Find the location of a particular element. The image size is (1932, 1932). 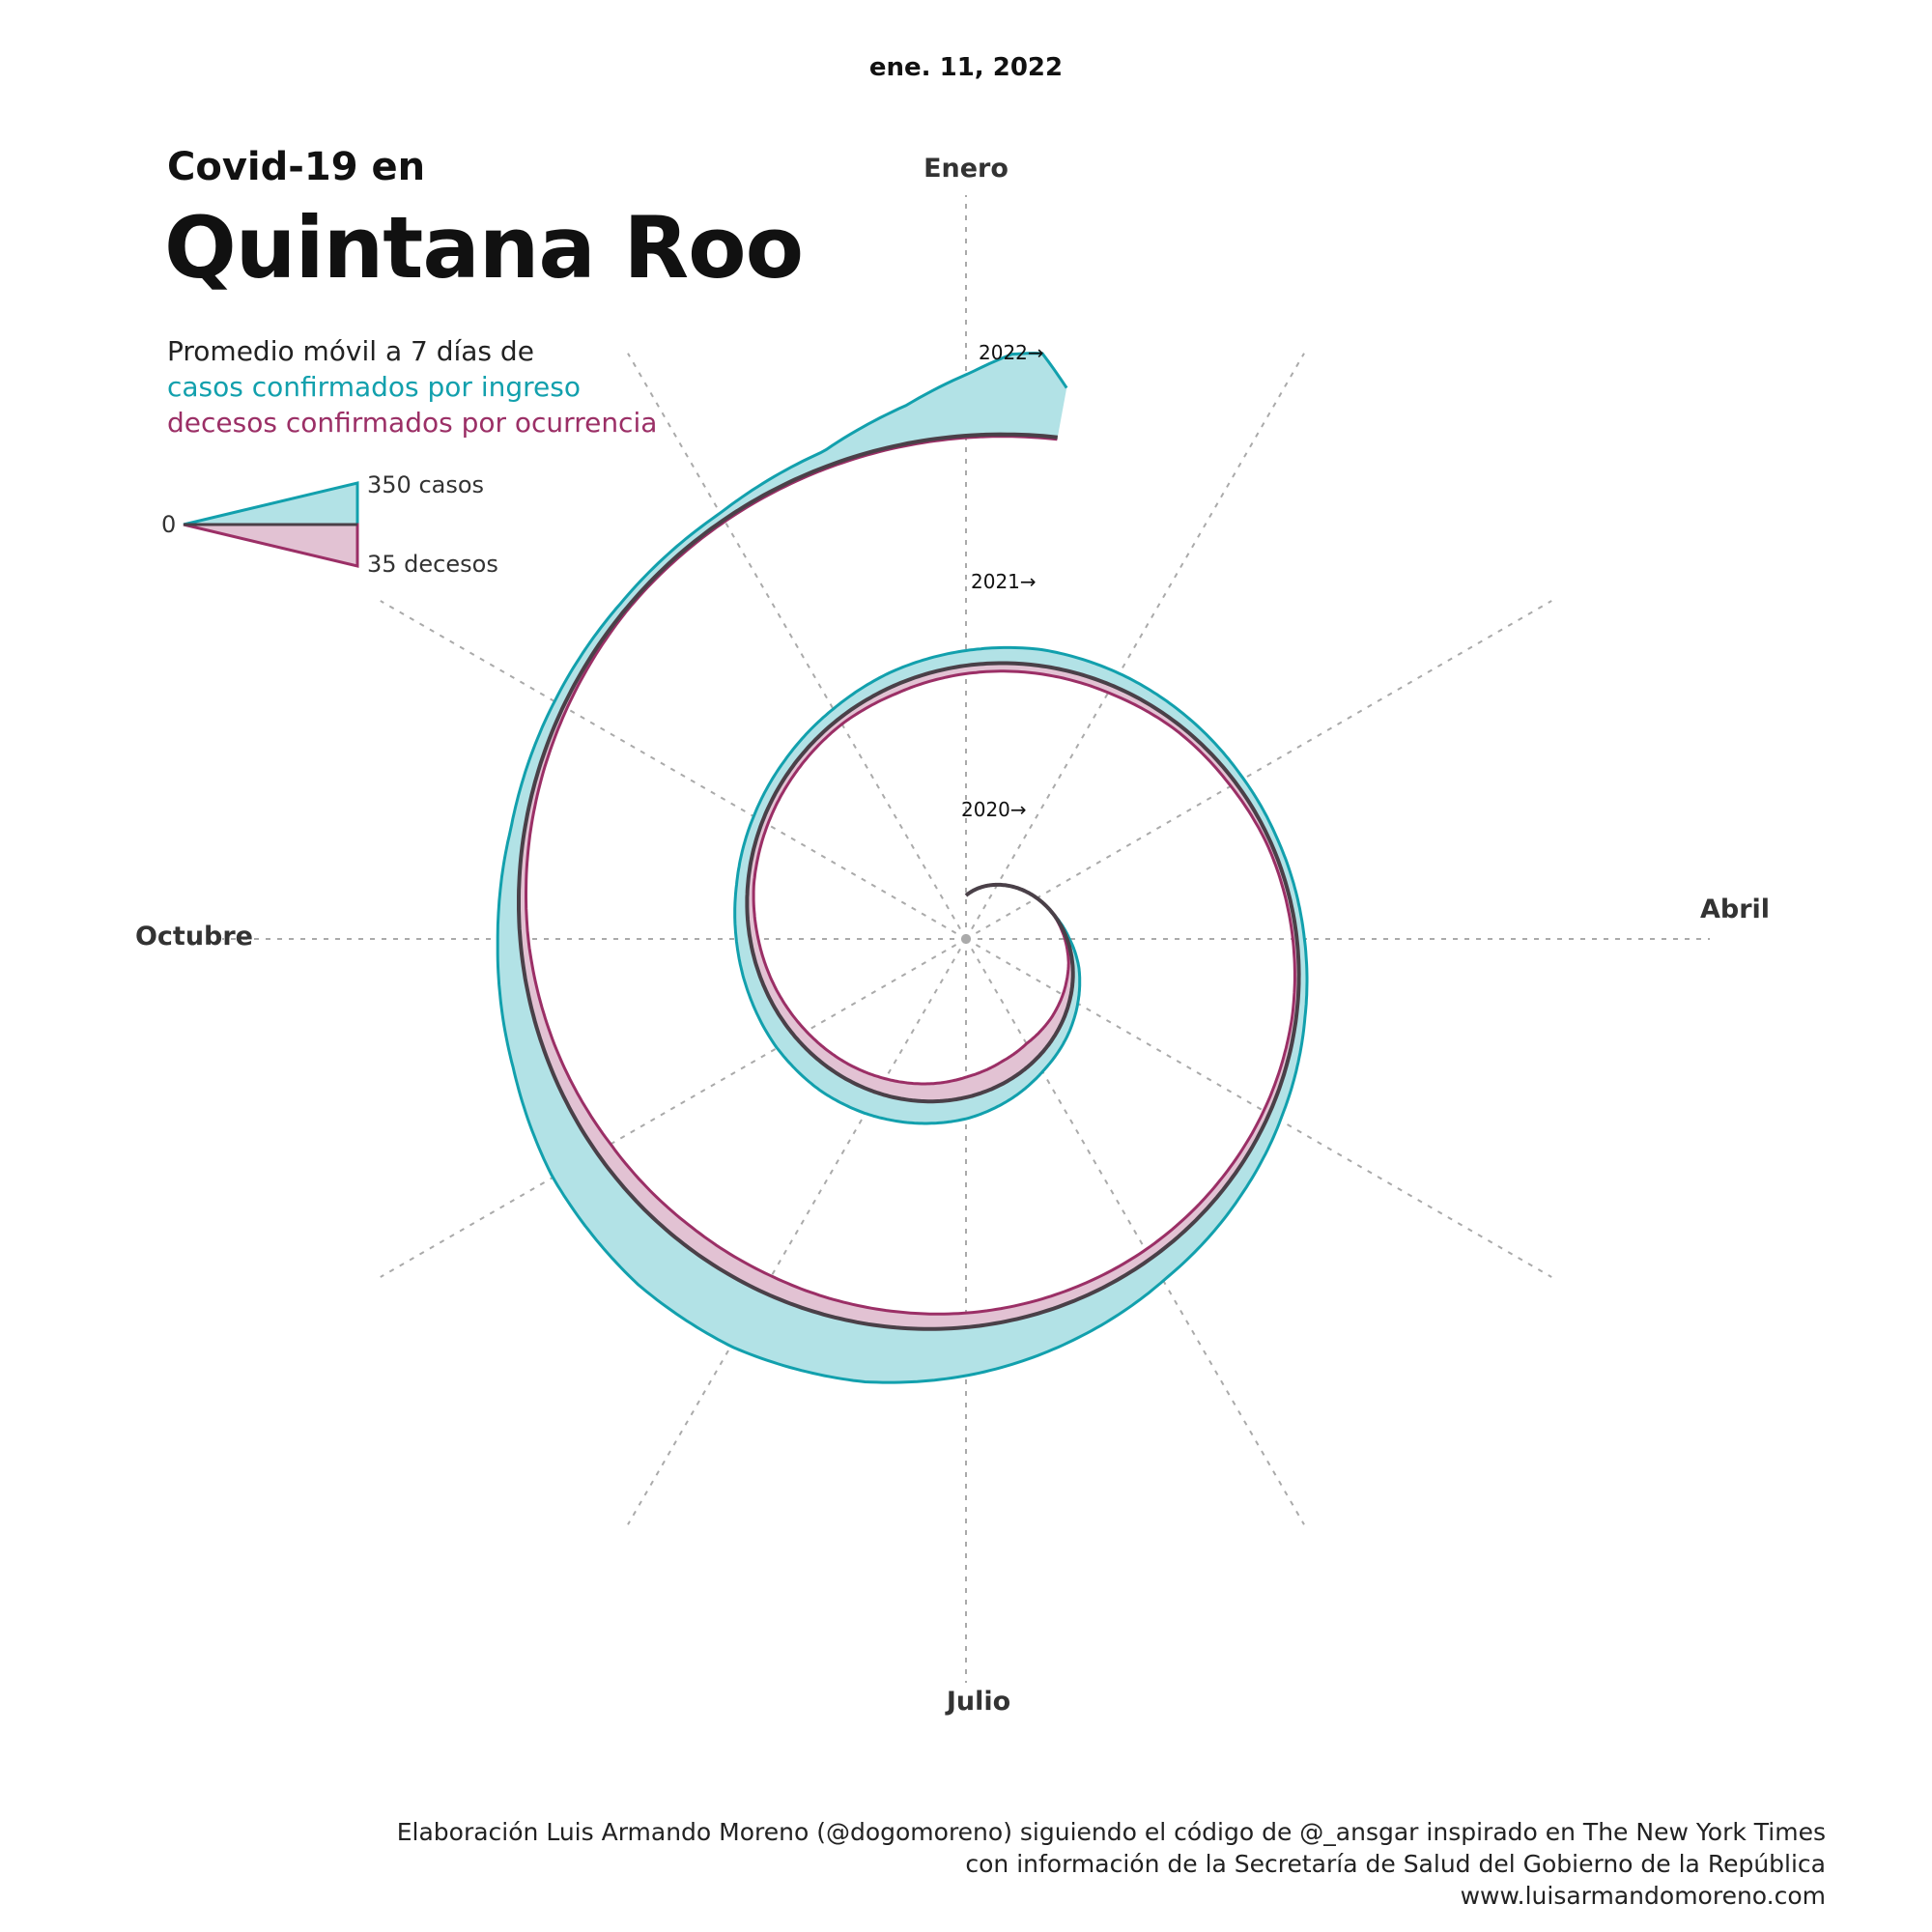

month-label-april: Abril is located at coordinates (1735, 909).